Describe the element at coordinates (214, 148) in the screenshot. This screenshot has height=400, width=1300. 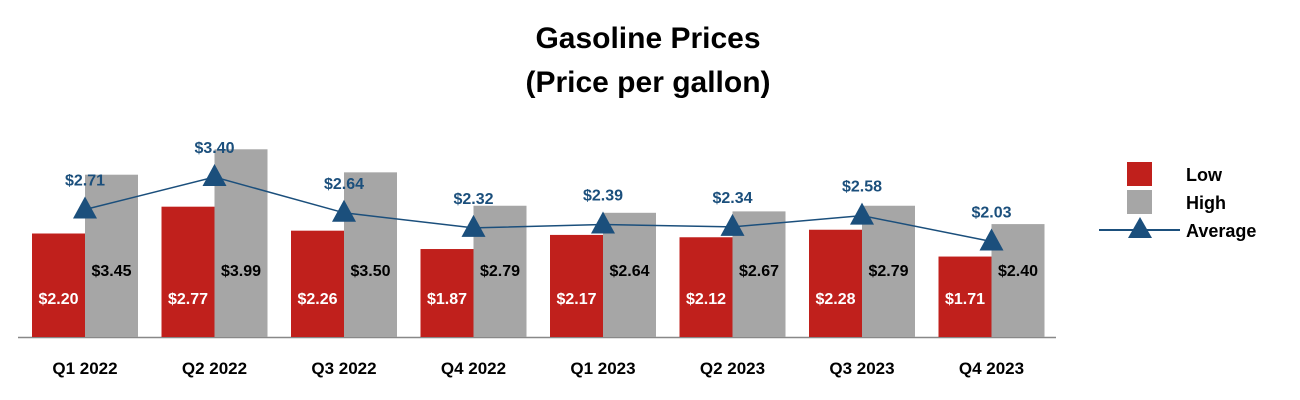
I see `data-label-average-1: $3.40` at that location.